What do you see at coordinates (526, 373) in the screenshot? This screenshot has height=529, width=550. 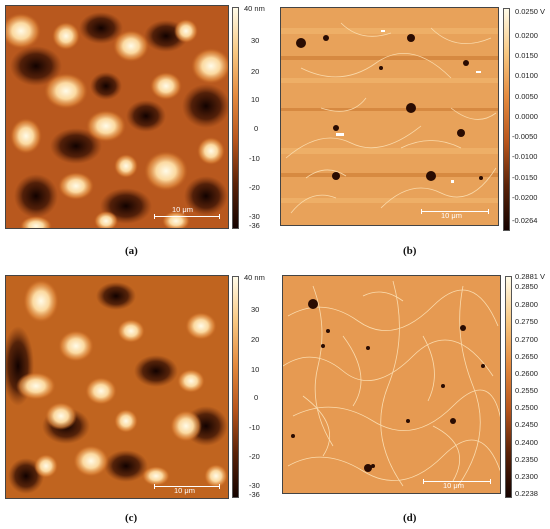 I see `colorbar-tick: 0.2600` at bounding box center [526, 373].